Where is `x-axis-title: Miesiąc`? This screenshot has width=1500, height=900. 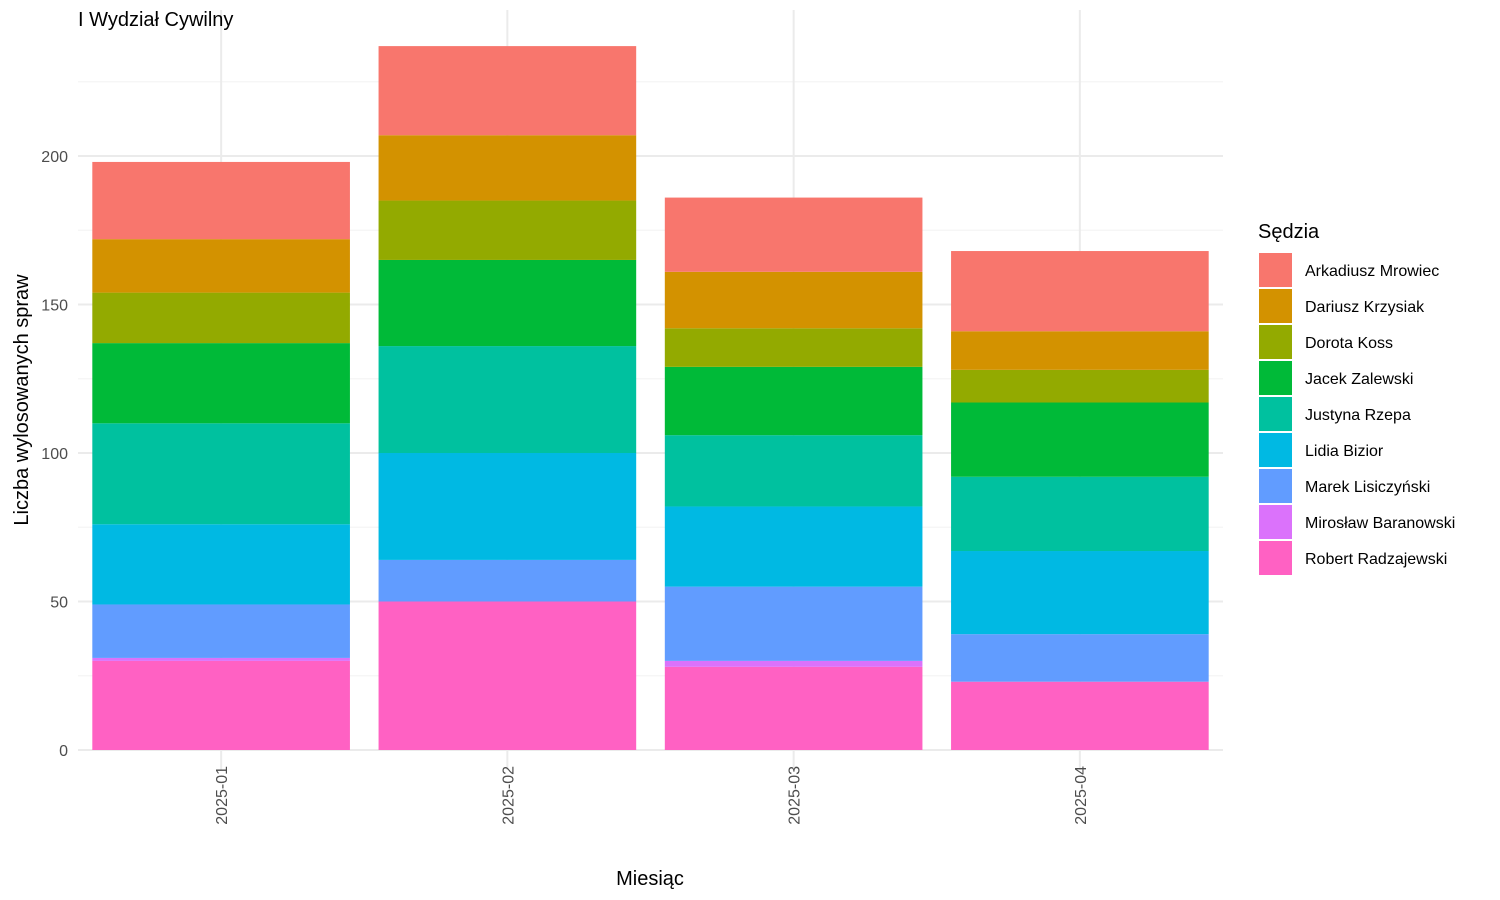
x-axis-title: Miesiąc is located at coordinates (650, 879).